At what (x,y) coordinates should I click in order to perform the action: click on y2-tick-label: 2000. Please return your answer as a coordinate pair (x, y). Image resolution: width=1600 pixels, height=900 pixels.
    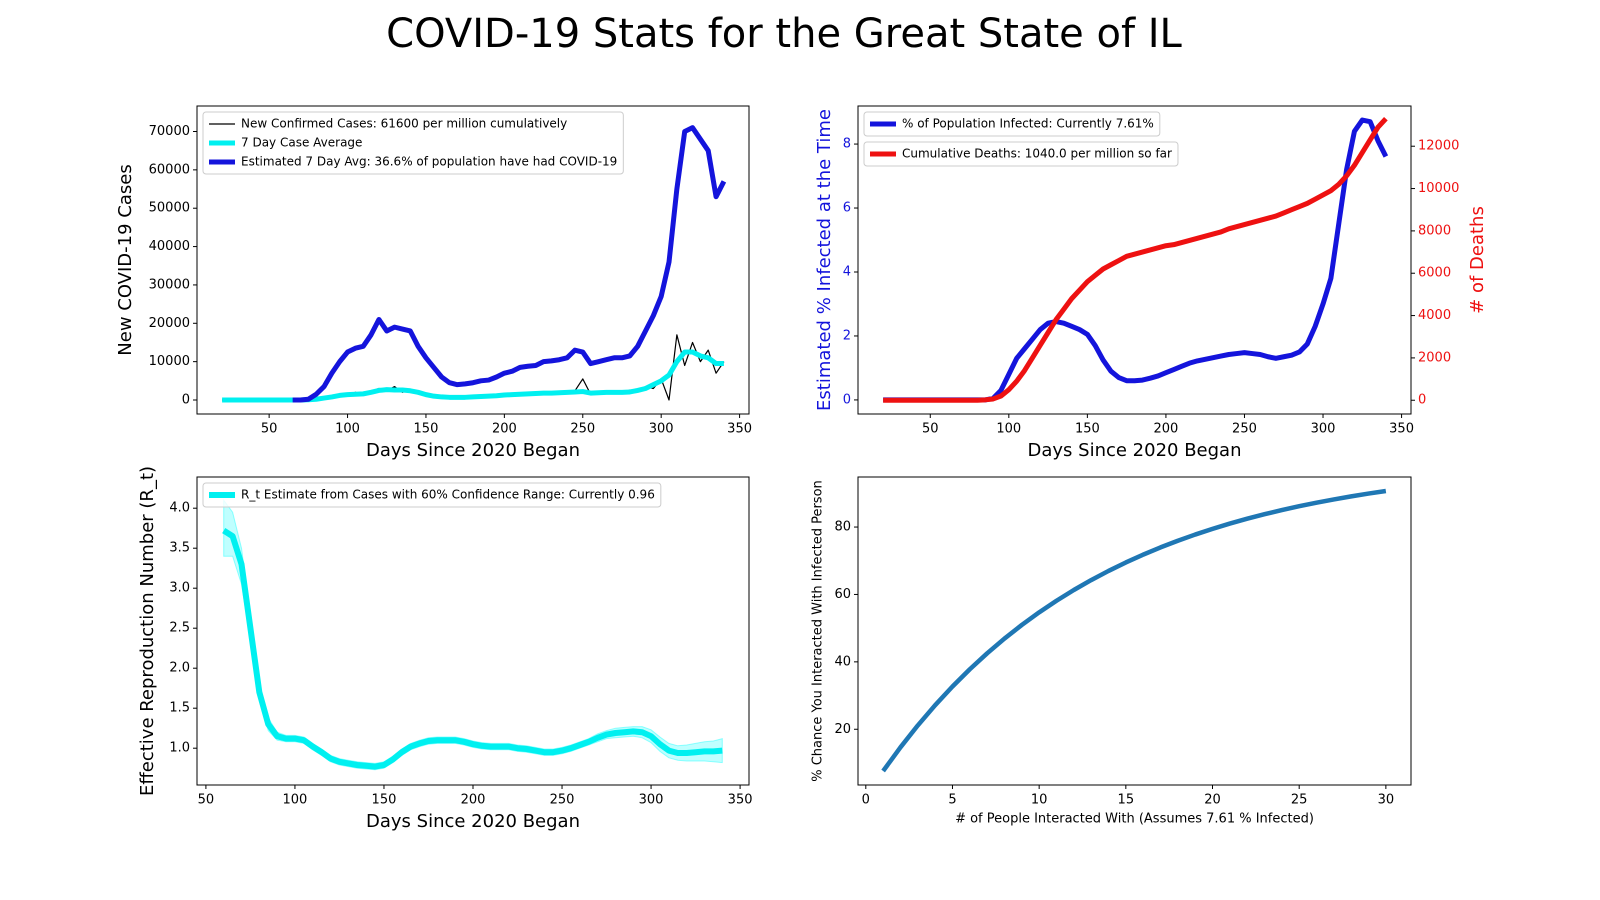
    Looking at the image, I should click on (1434, 357).